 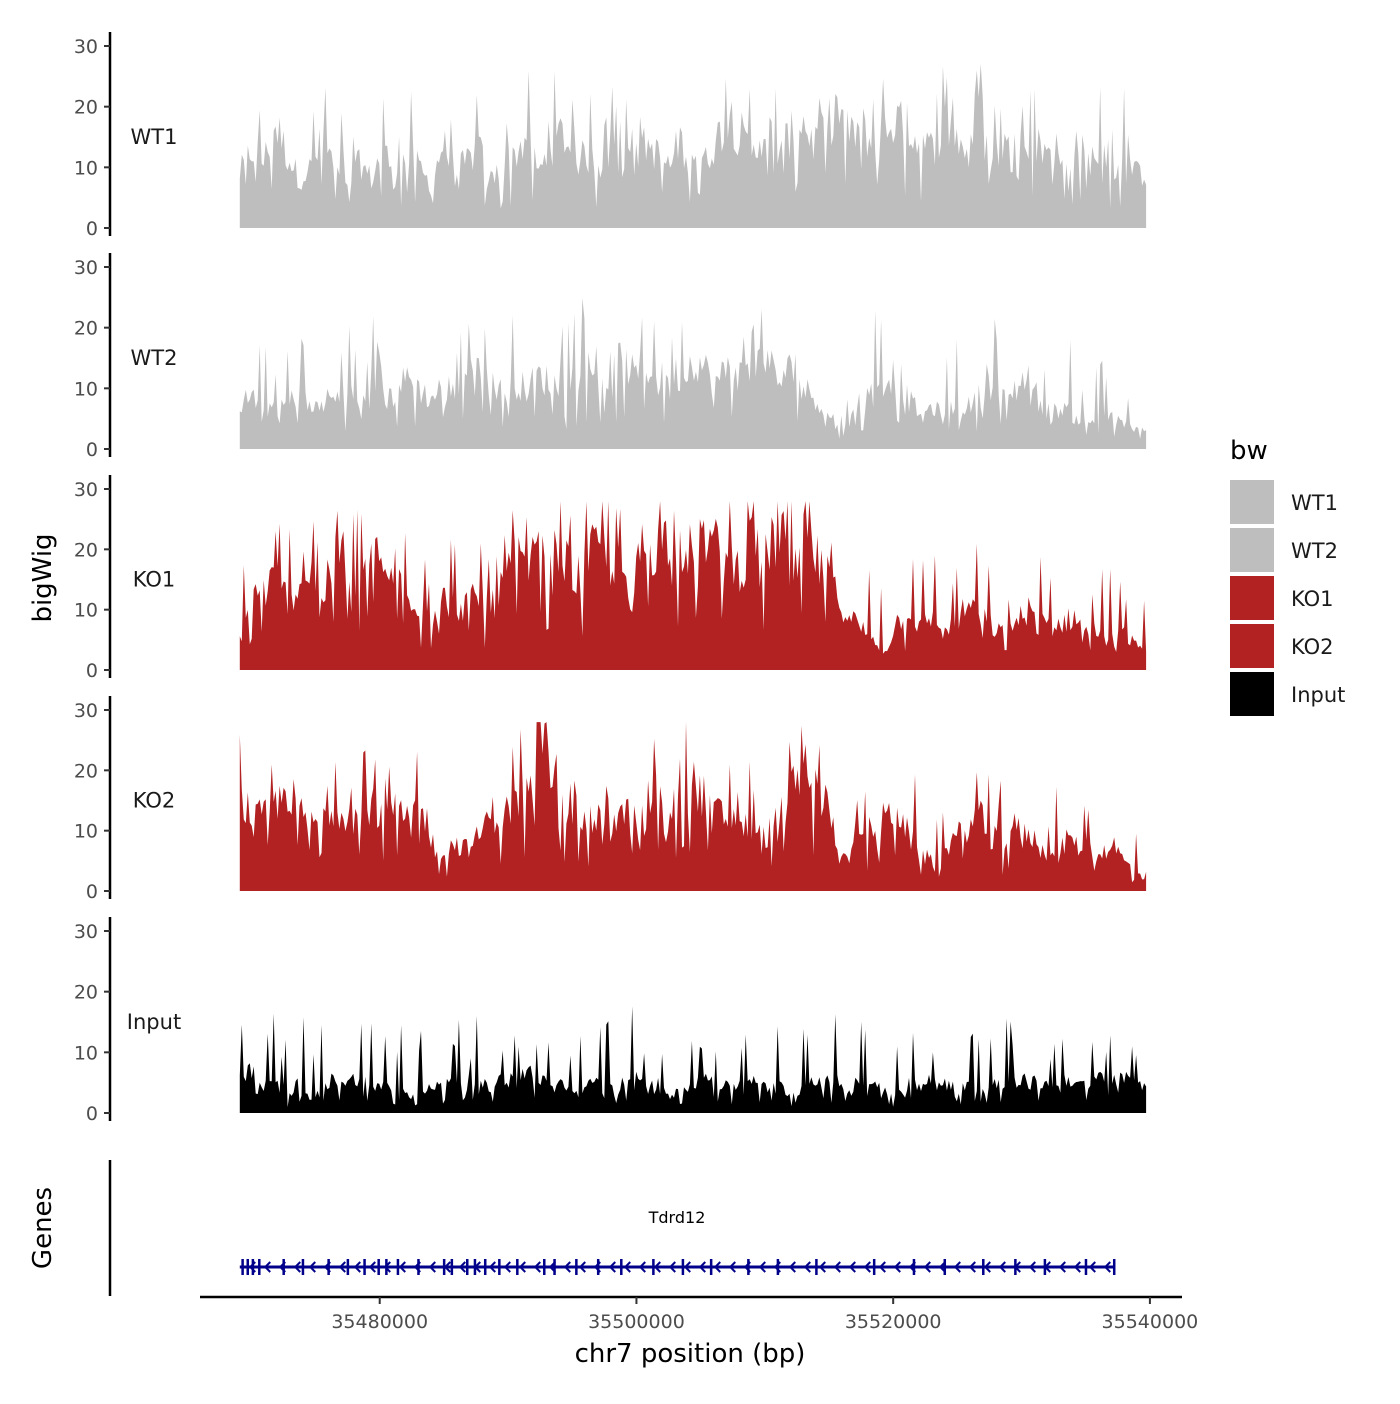 What do you see at coordinates (154, 801) in the screenshot?
I see `track-label: KO2` at bounding box center [154, 801].